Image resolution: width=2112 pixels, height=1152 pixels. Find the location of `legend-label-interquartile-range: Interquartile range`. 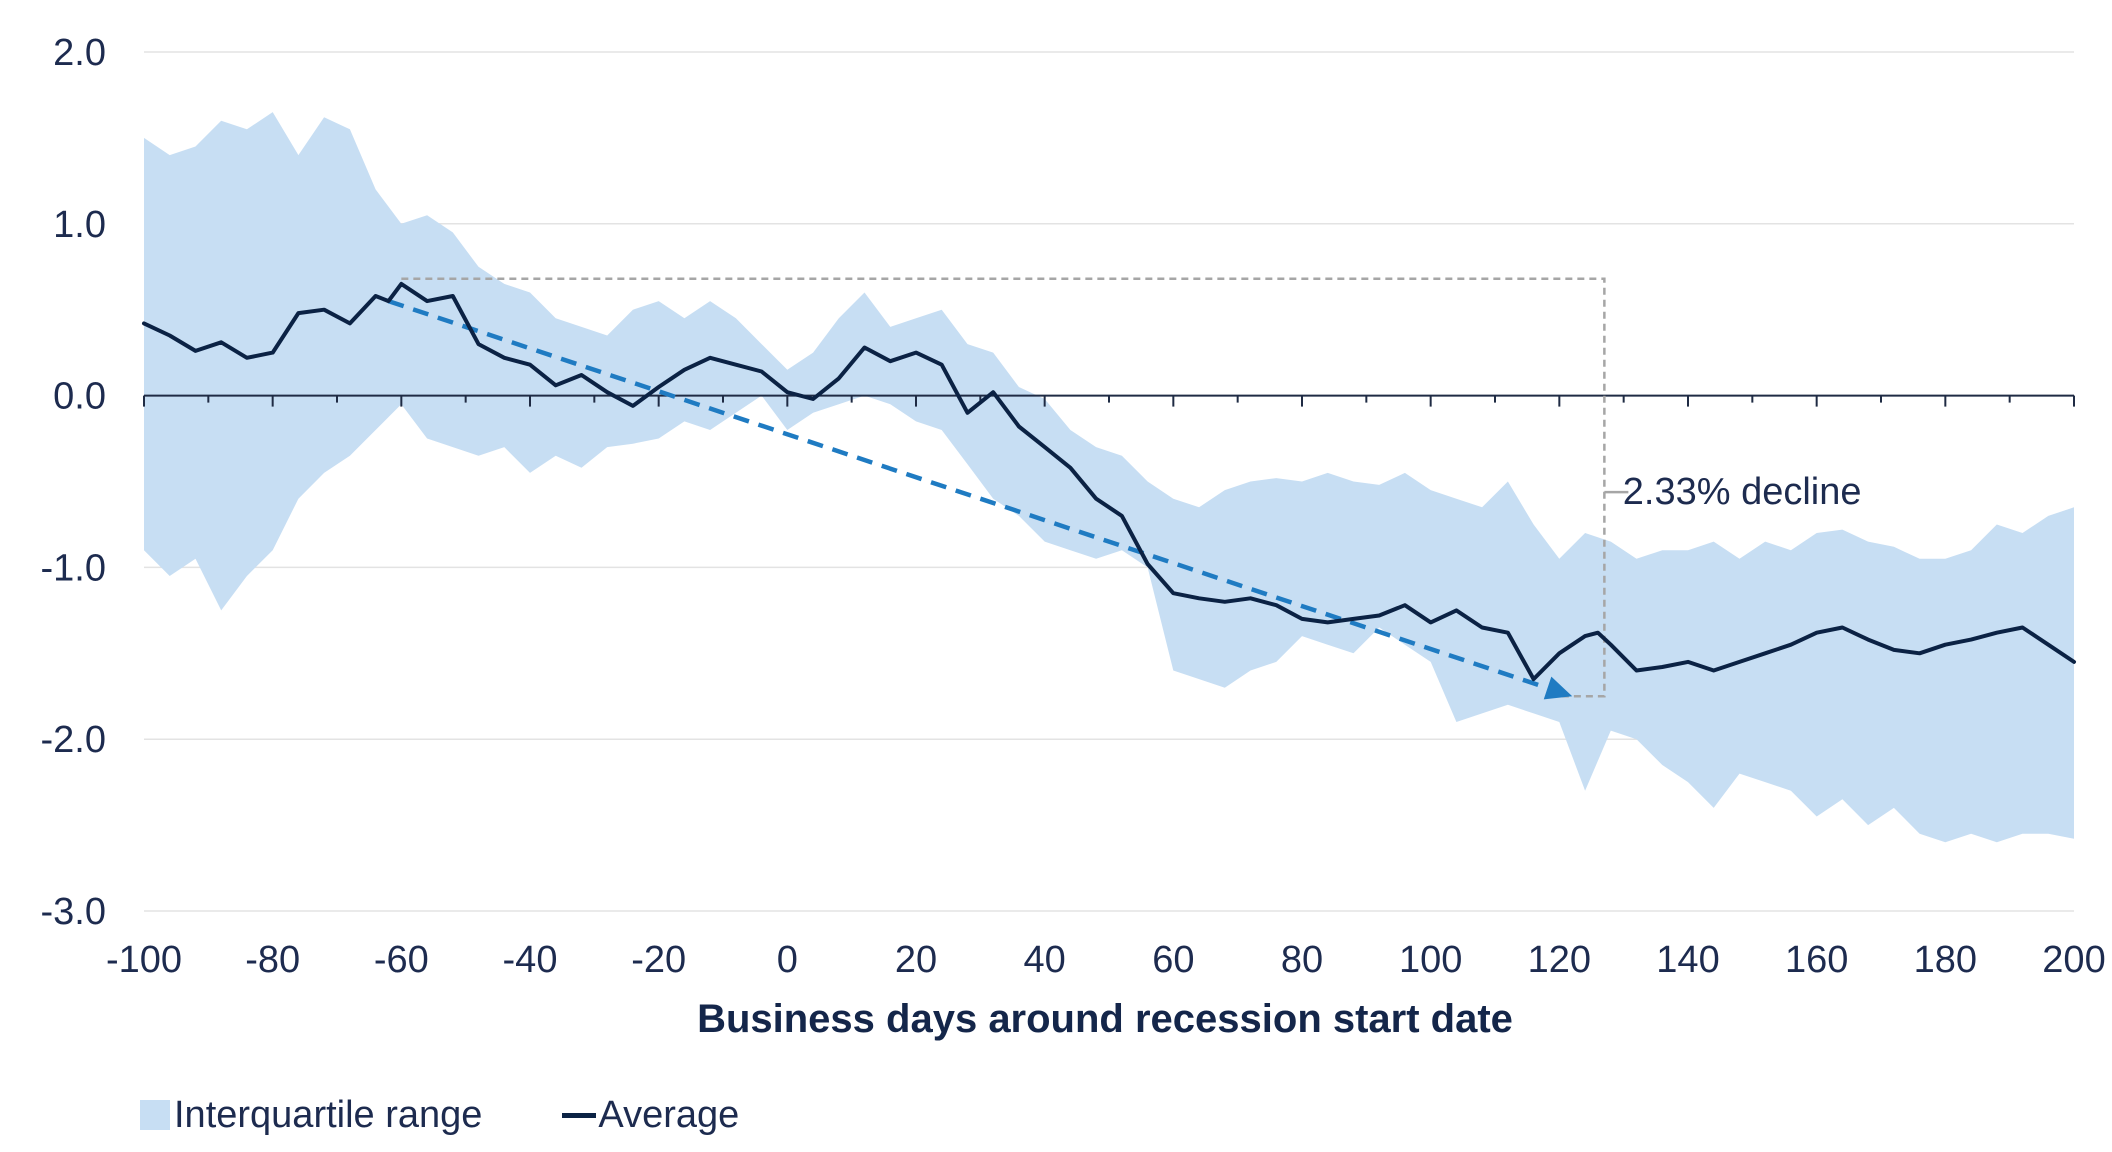

legend-label-interquartile-range: Interquartile range is located at coordinates (328, 1114).